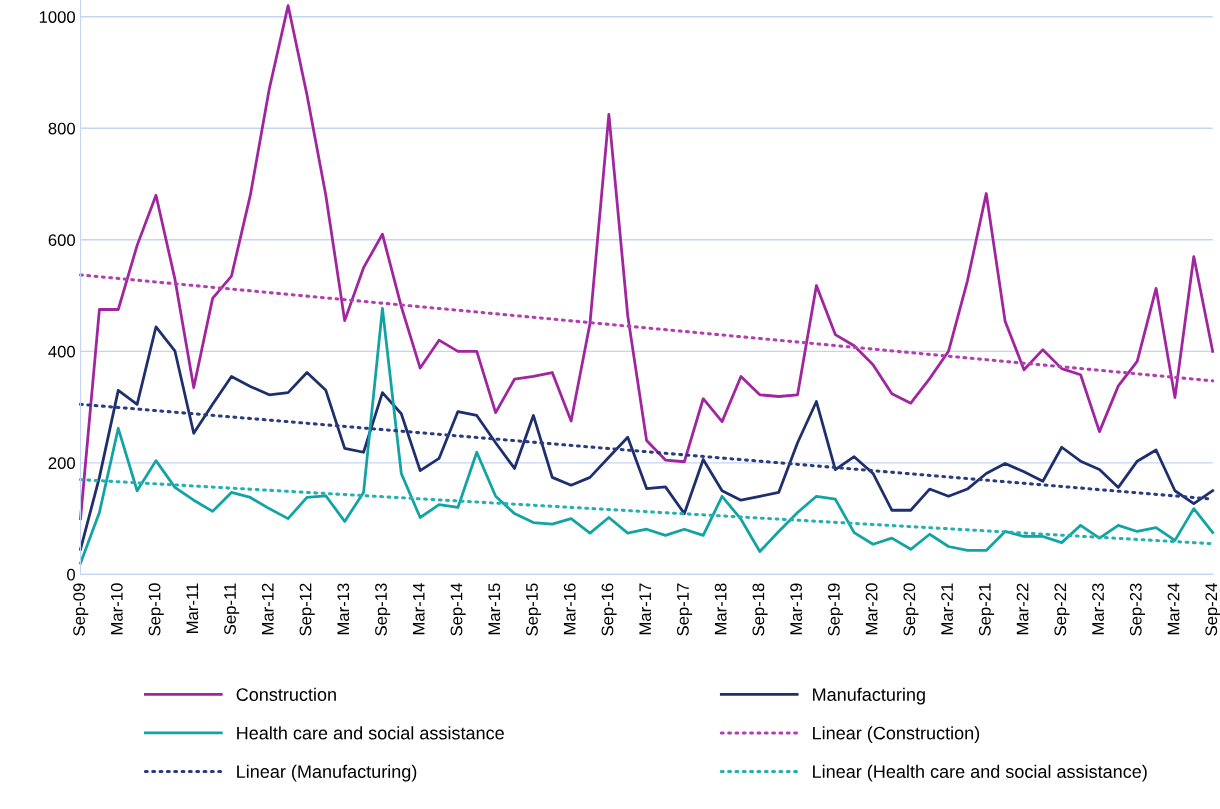 Image resolution: width=1220 pixels, height=809 pixels. I want to click on x-tick-label: Sep-11, so click(232, 609).